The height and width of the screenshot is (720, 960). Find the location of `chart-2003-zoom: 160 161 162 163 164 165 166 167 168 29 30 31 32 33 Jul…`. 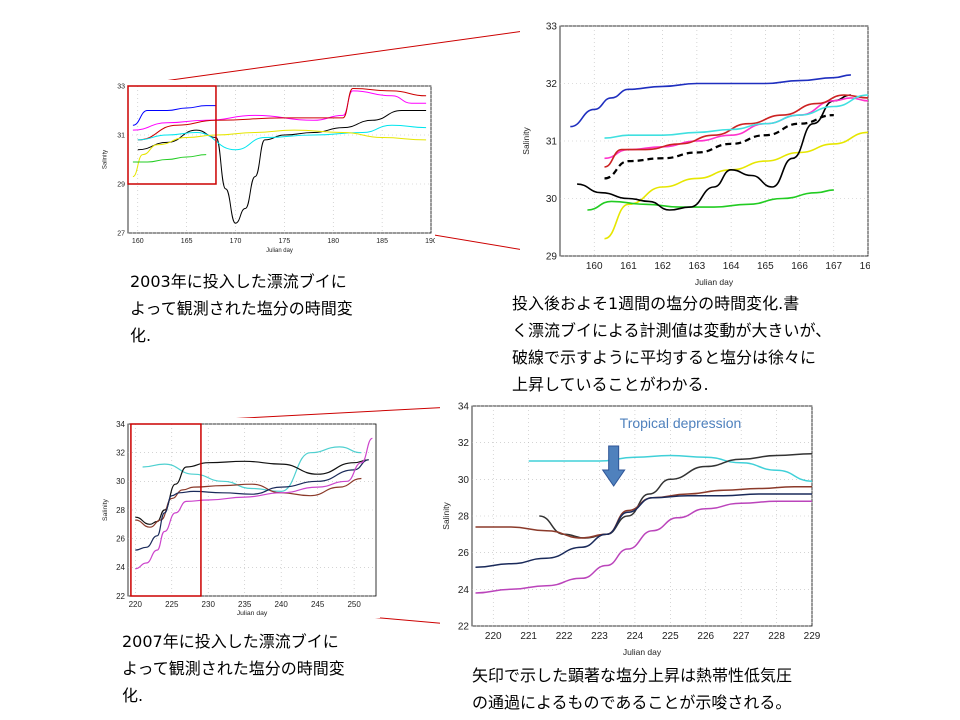

chart-2003-zoom: 160 161 162 163 164 165 166 167 168 29 30 31 32 33 Jul… is located at coordinates (695, 154).